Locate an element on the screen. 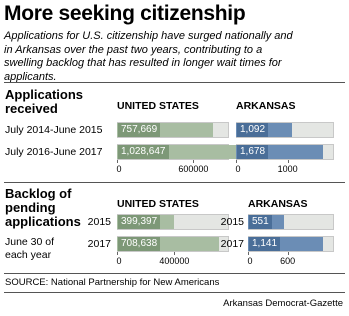 This screenshot has width=349, height=316. value-label: 1,678 is located at coordinates (253, 152).